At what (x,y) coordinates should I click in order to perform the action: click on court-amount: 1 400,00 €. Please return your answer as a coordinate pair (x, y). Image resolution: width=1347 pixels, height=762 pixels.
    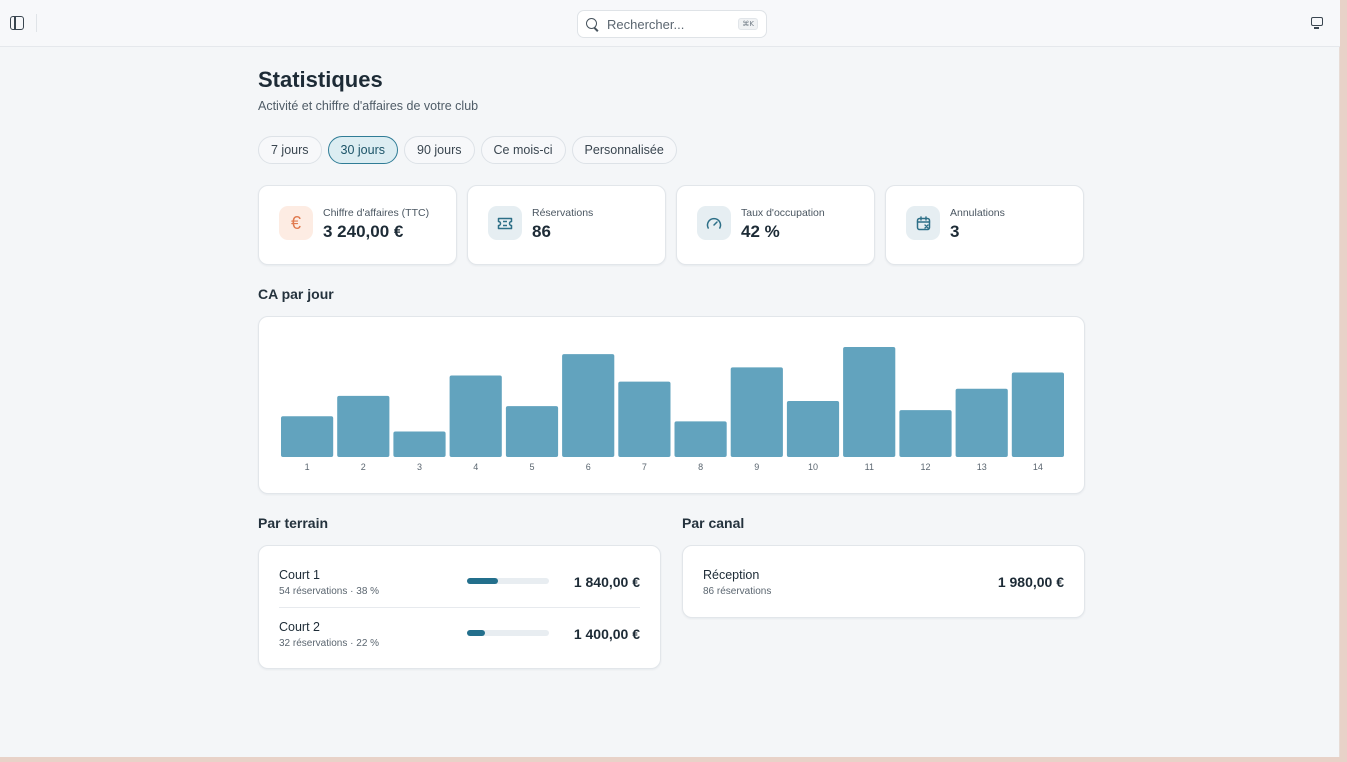
    Looking at the image, I should click on (606, 634).